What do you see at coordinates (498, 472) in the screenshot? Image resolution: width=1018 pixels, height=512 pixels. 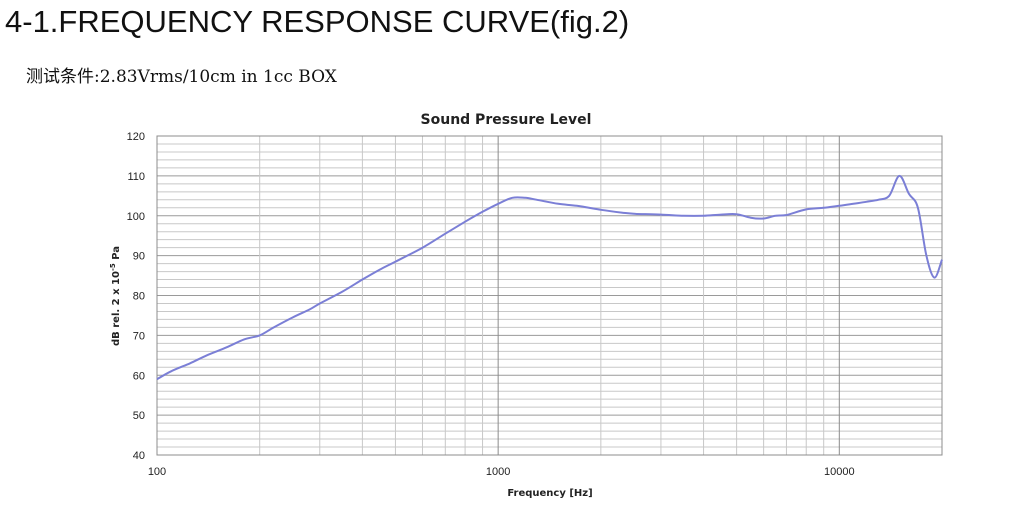 I see `x-tick-label: 1000` at bounding box center [498, 472].